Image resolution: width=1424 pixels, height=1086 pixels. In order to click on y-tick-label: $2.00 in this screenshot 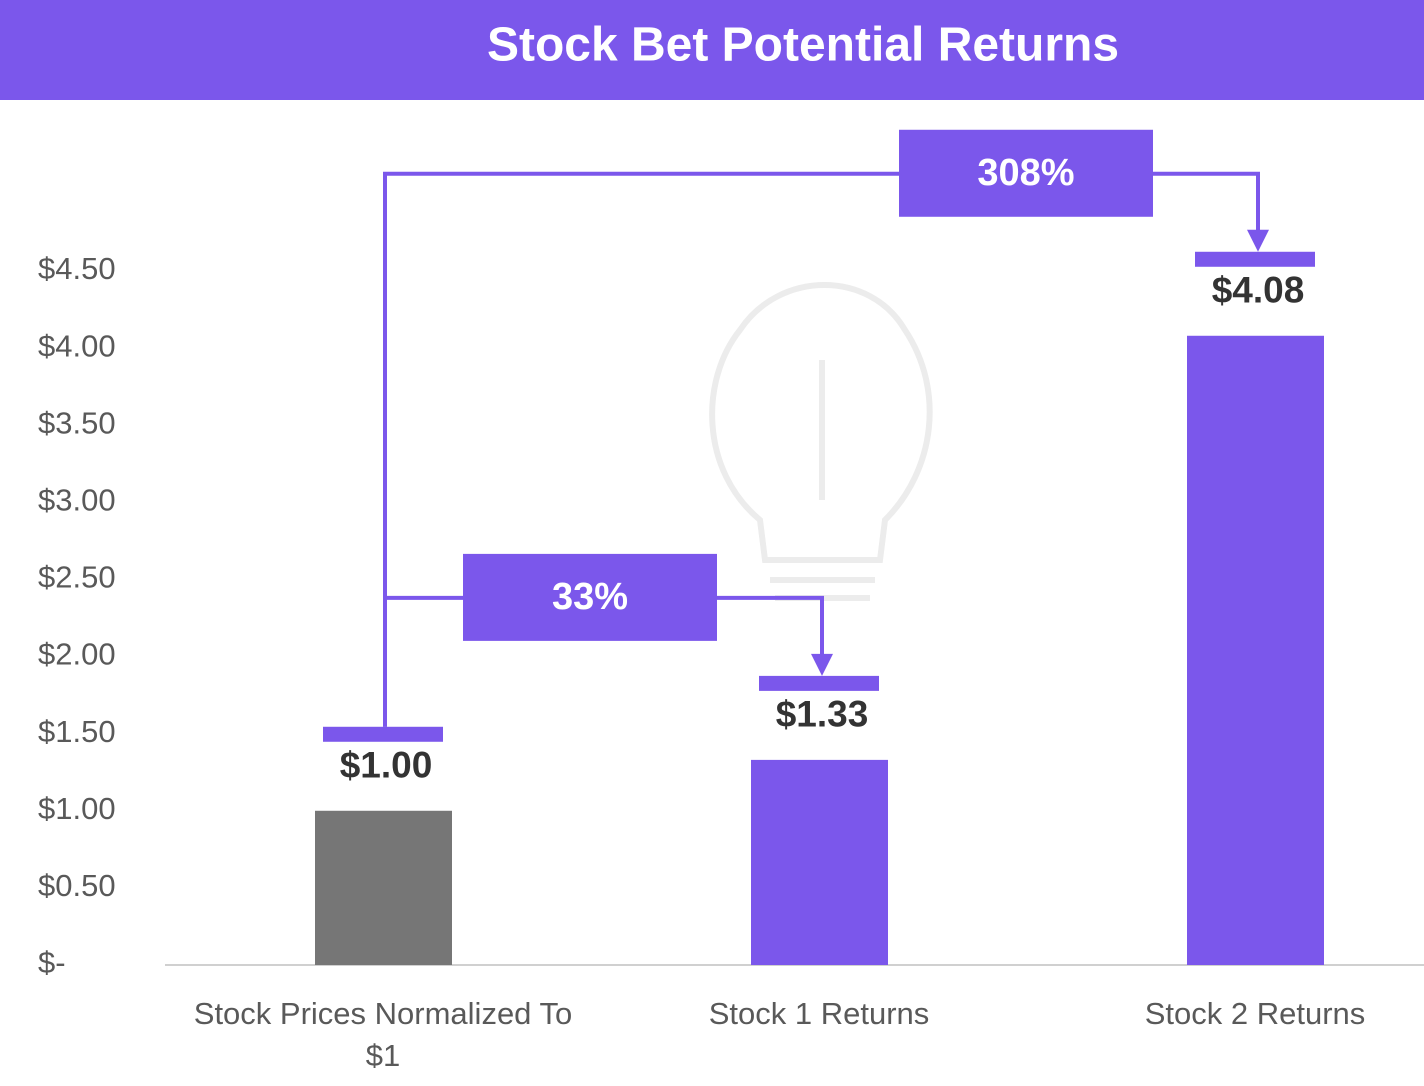, I will do `click(77, 654)`.